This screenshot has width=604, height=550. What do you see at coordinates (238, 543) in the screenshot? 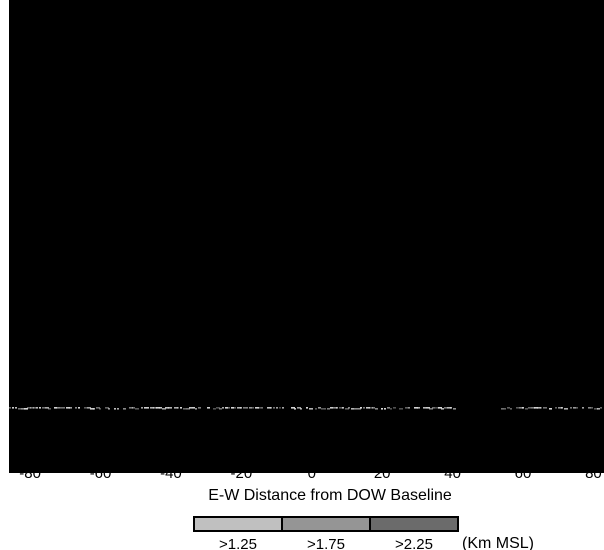
I see `legend-label: >1.25` at bounding box center [238, 543].